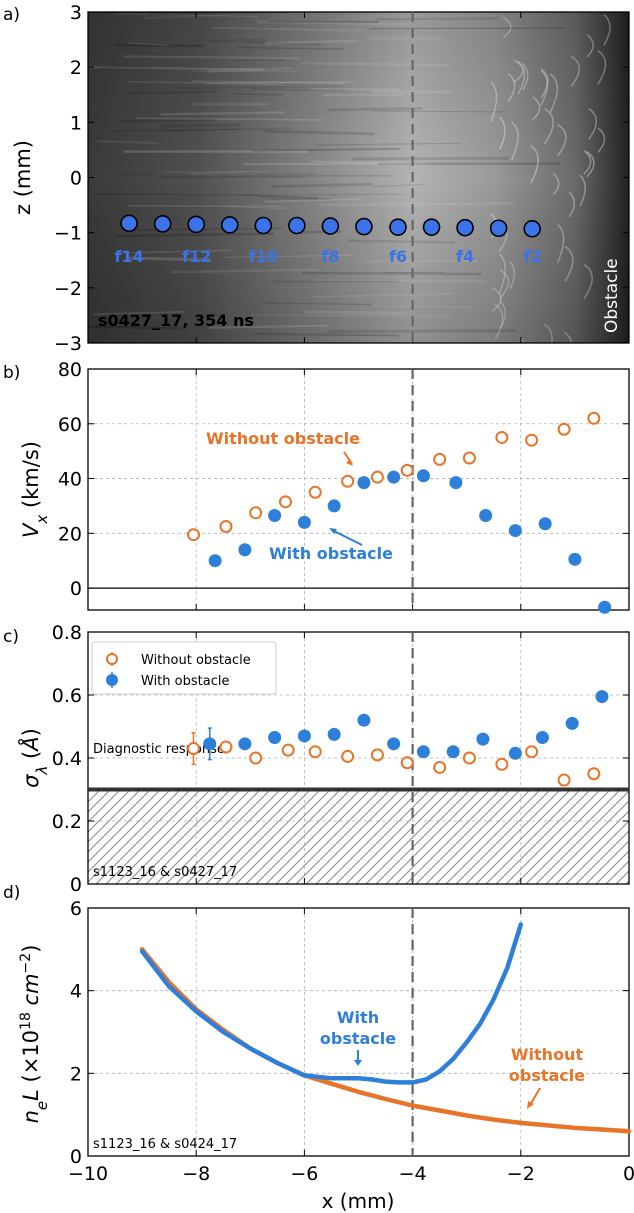  Describe the element at coordinates (330, 256) in the screenshot. I see `frame-label: f8` at that location.